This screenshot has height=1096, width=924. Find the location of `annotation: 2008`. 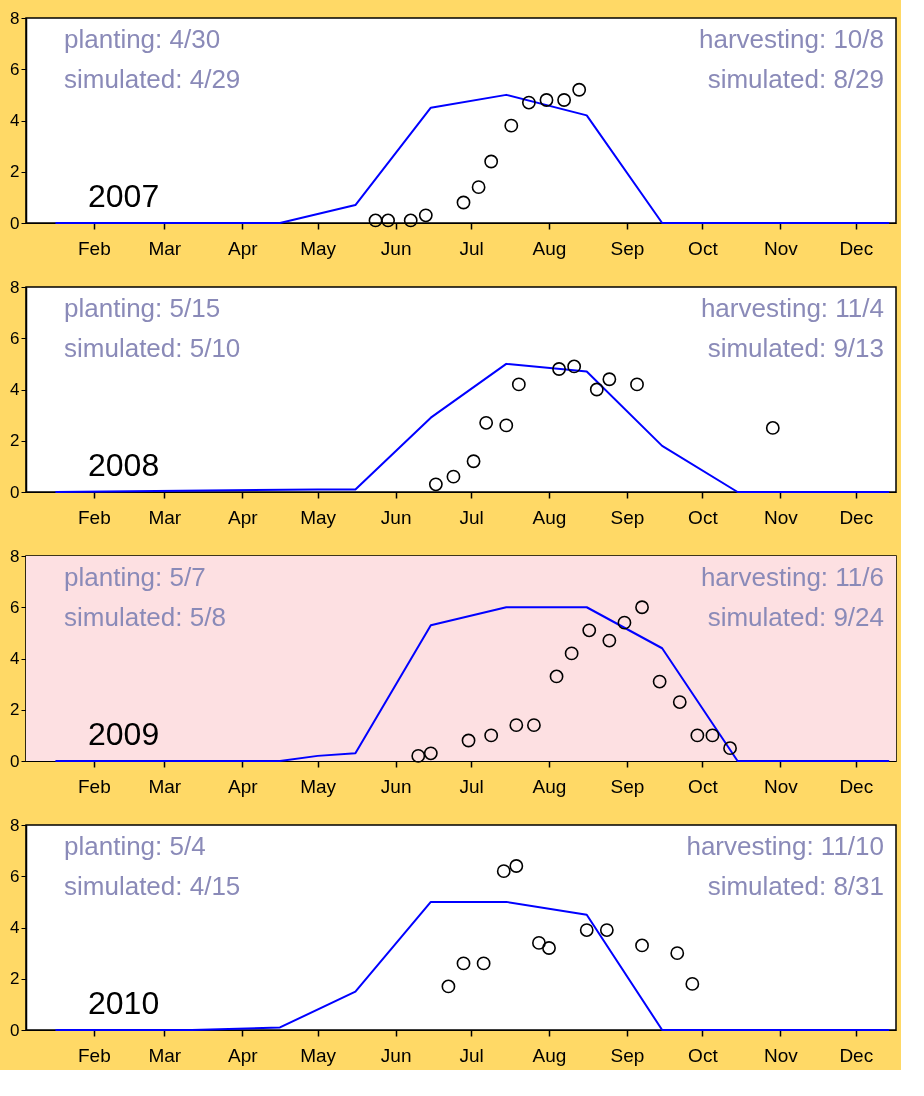

annotation: 2008 is located at coordinates (124, 465).